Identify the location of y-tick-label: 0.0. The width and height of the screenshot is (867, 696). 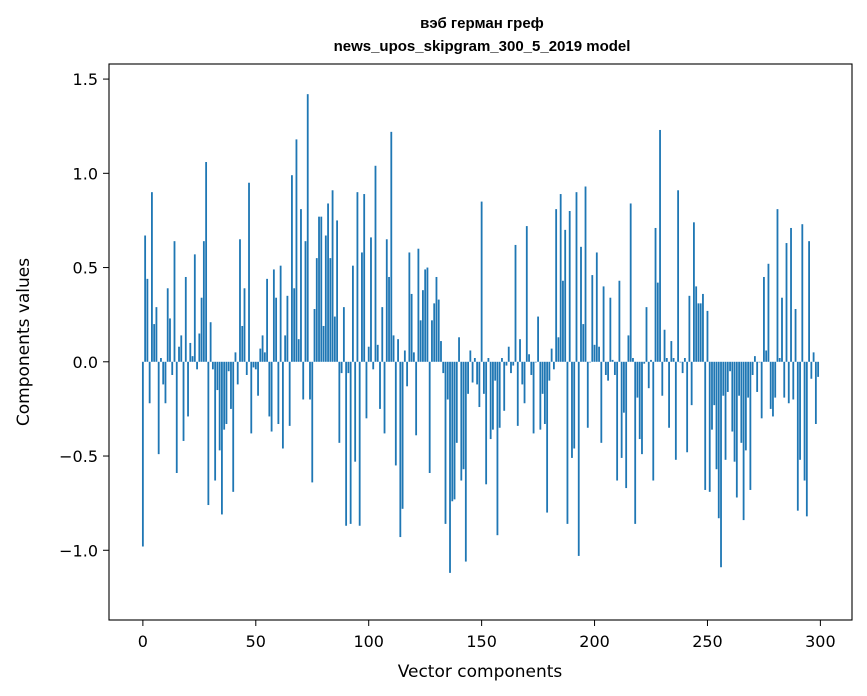
(85, 362).